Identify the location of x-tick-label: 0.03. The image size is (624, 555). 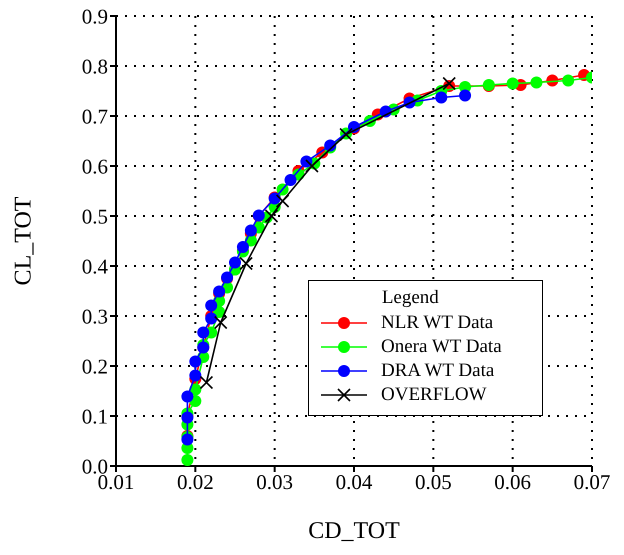
(275, 482).